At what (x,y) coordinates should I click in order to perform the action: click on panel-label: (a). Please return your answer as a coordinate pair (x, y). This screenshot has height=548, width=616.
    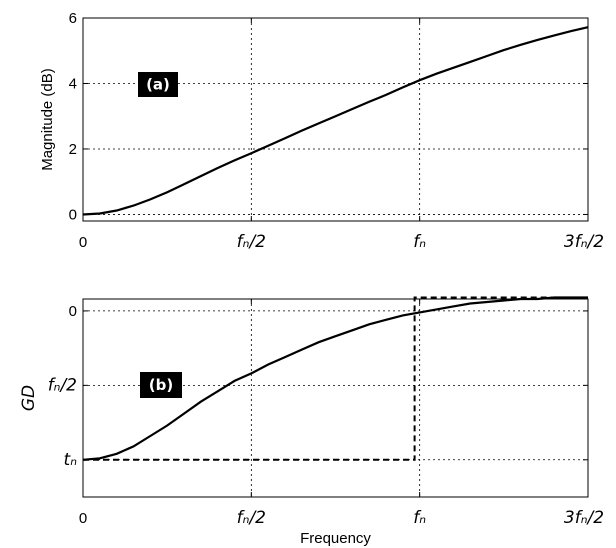
    Looking at the image, I should click on (158, 85).